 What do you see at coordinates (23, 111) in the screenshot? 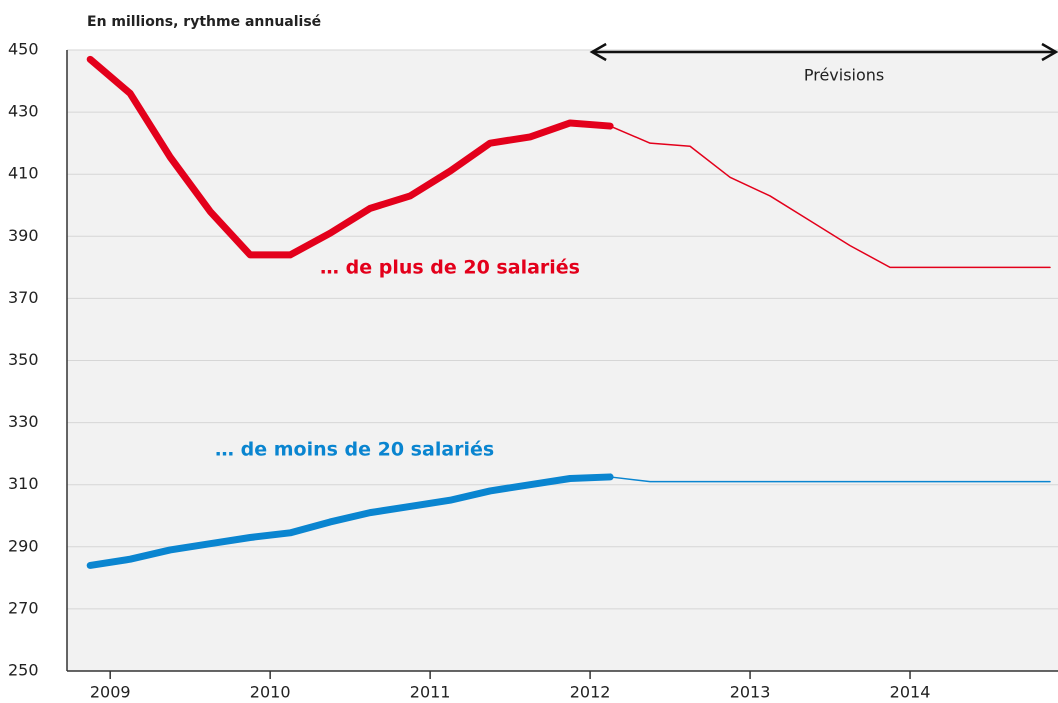
I see `y-tick-label: 430` at bounding box center [23, 111].